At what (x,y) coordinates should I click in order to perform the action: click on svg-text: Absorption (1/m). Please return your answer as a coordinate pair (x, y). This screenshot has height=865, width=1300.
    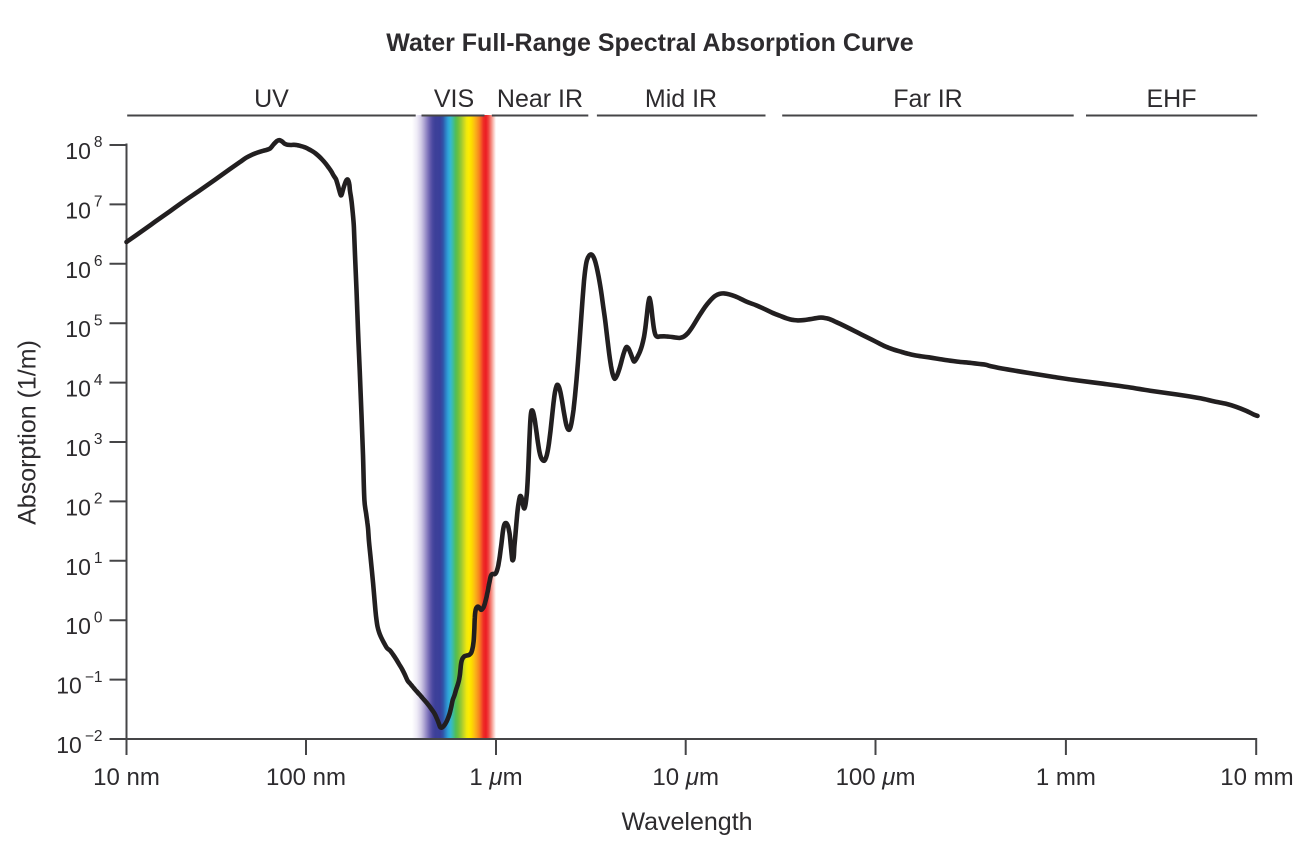
    Looking at the image, I should click on (28, 432).